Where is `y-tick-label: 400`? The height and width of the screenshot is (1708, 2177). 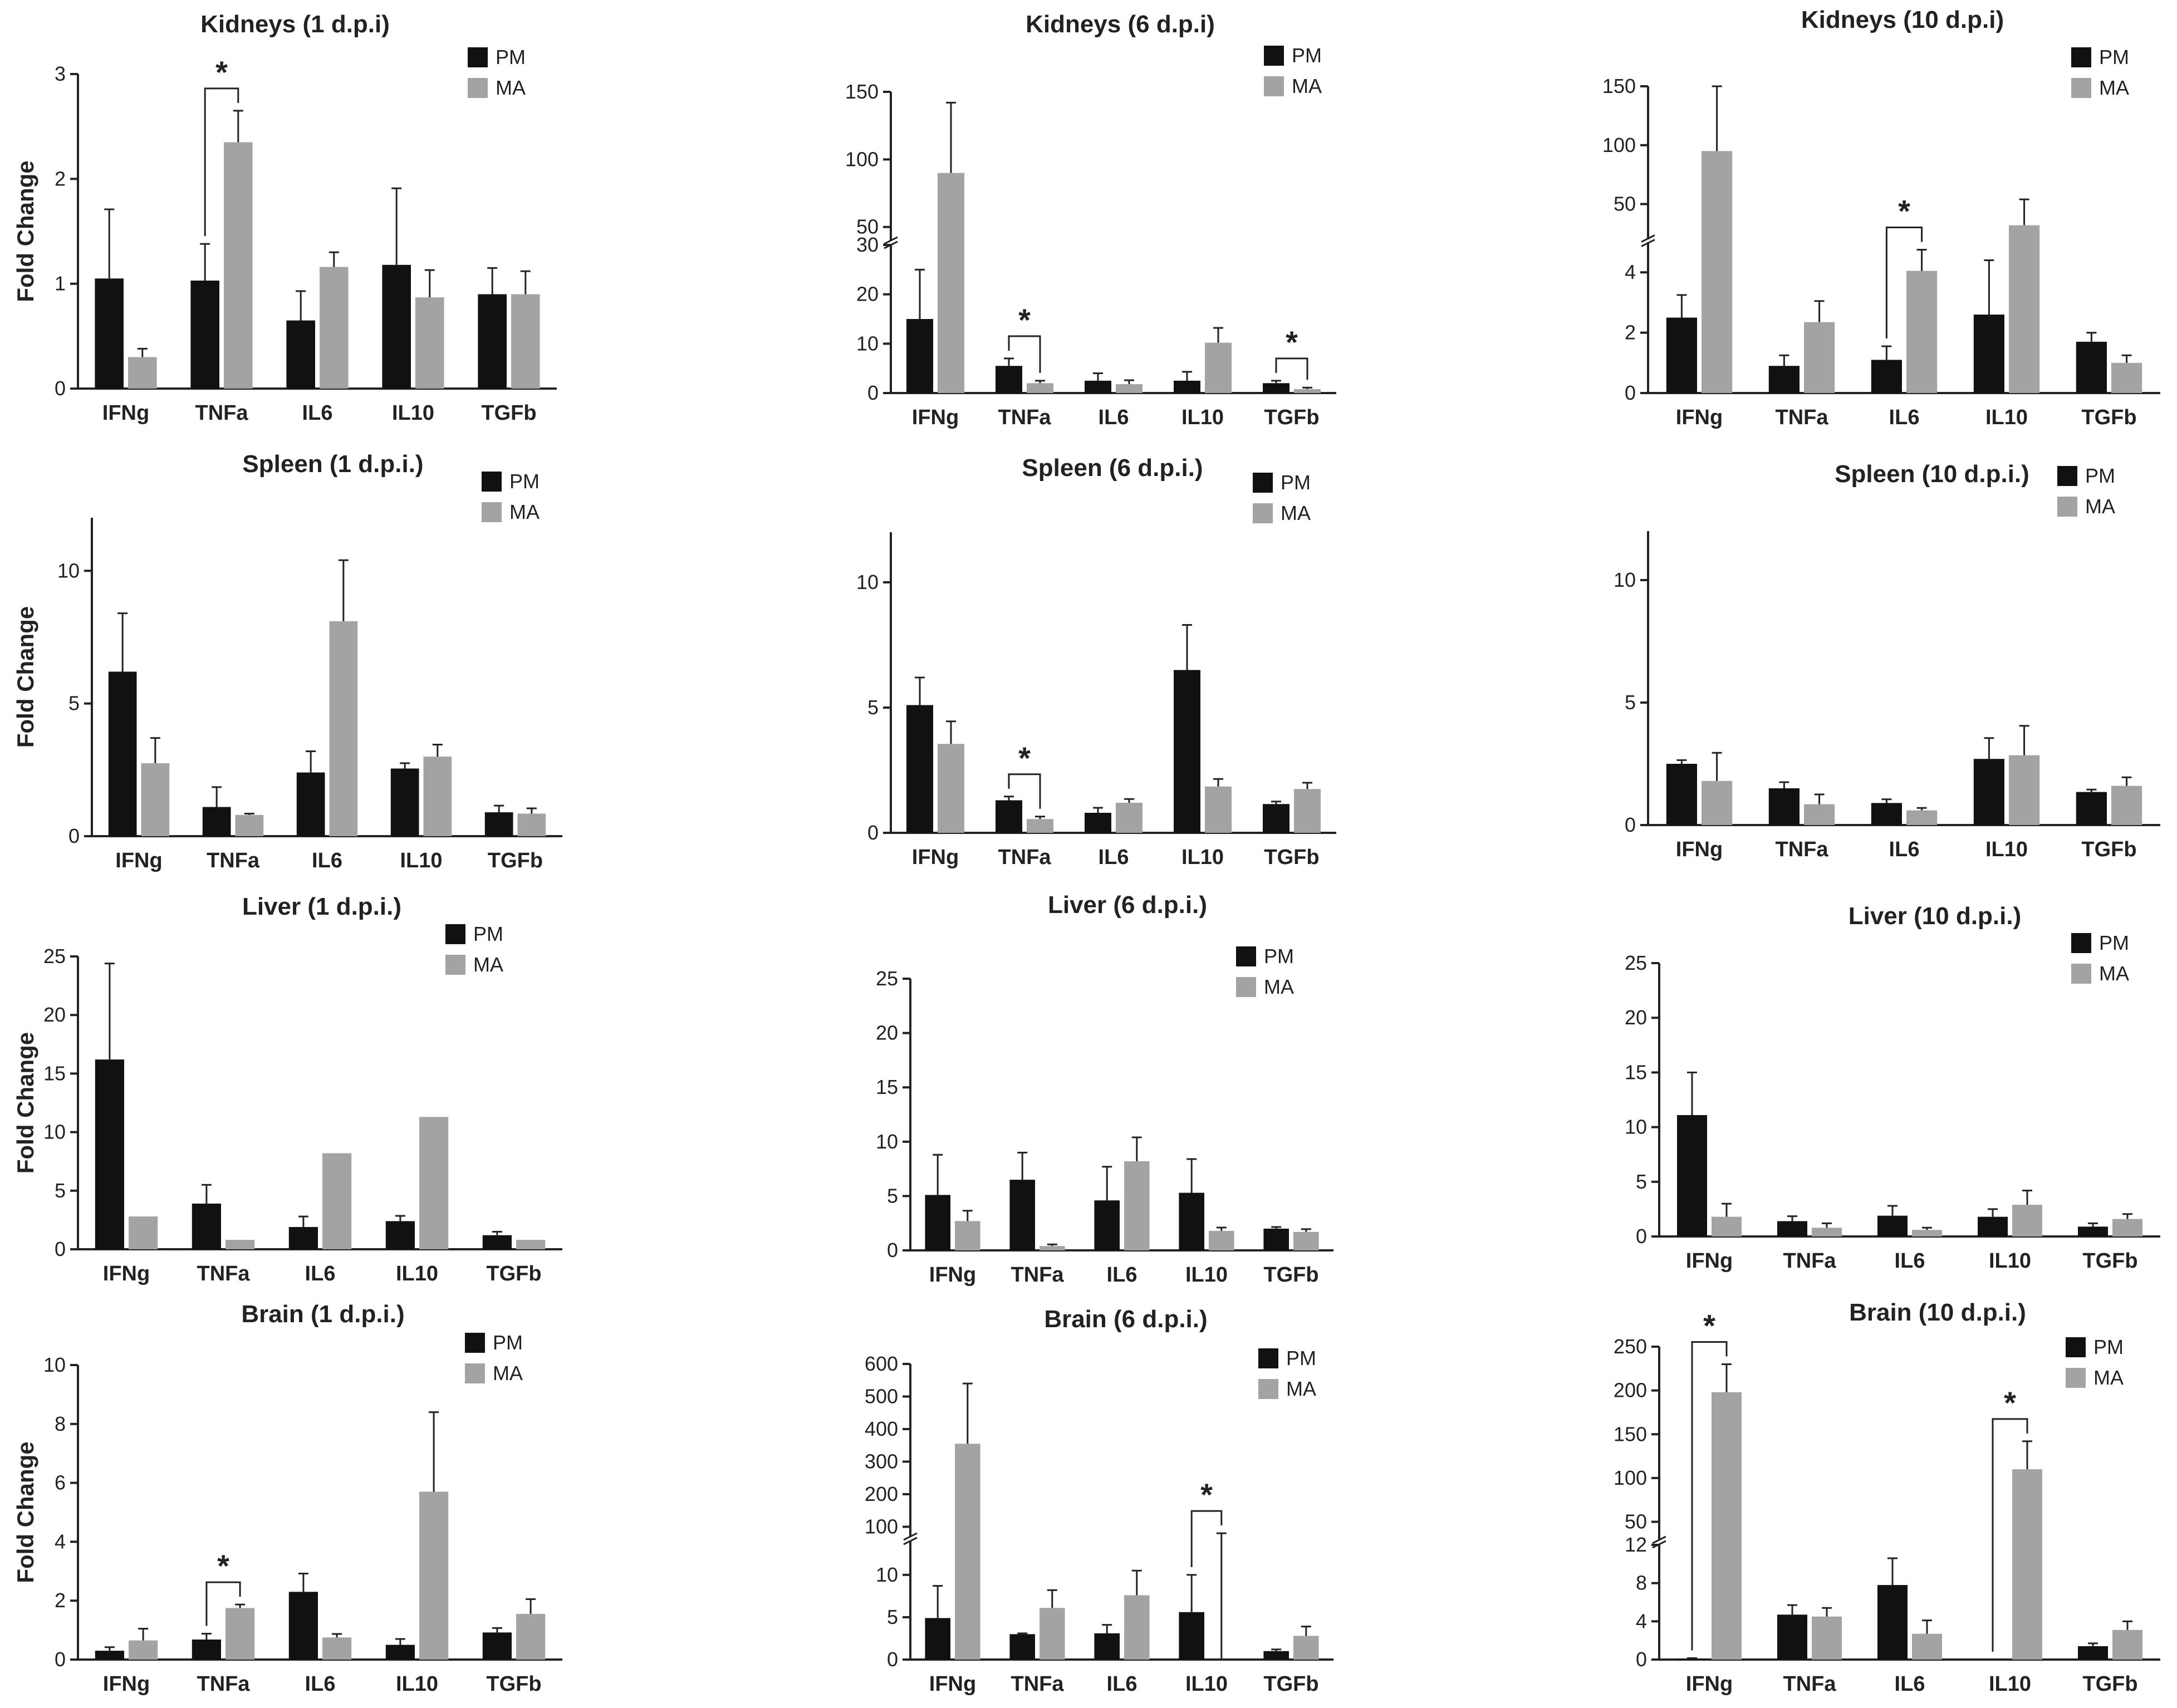 y-tick-label: 400 is located at coordinates (881, 1428).